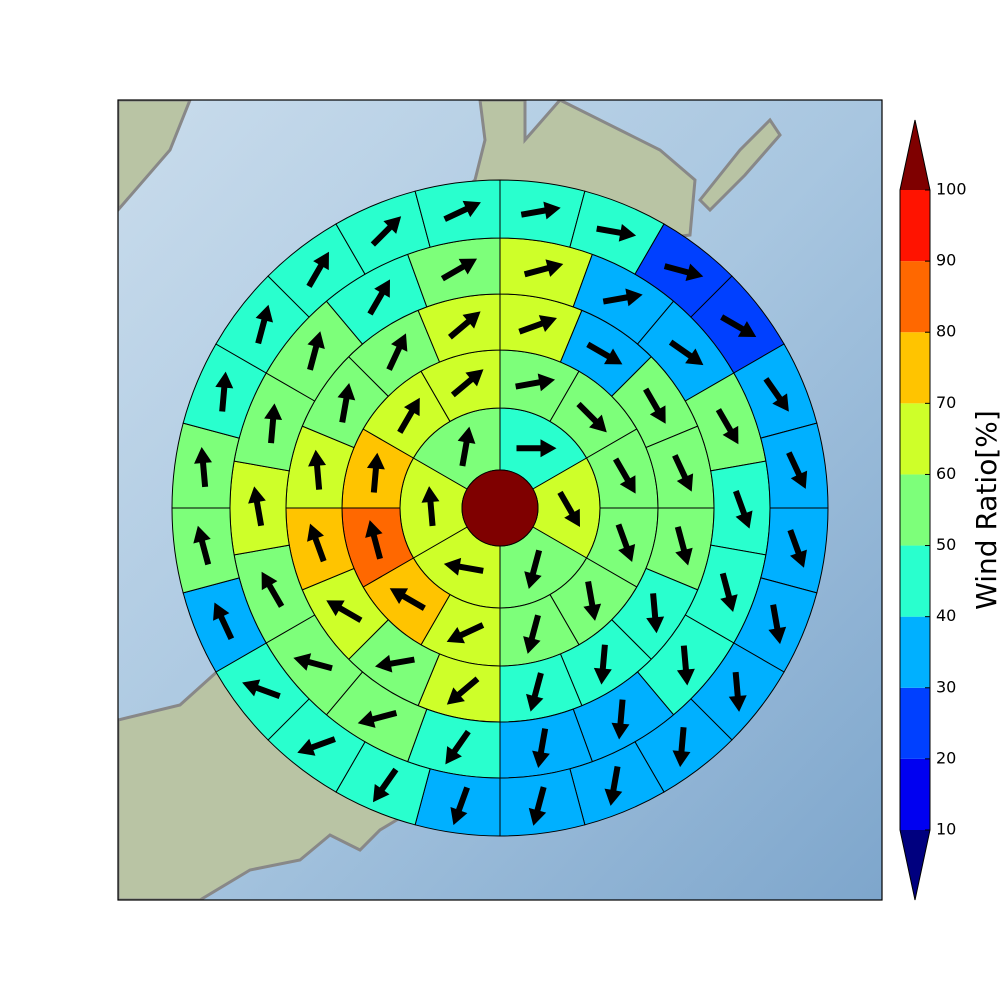  Describe the element at coordinates (155, 156) in the screenshot. I see `mainland` at that location.